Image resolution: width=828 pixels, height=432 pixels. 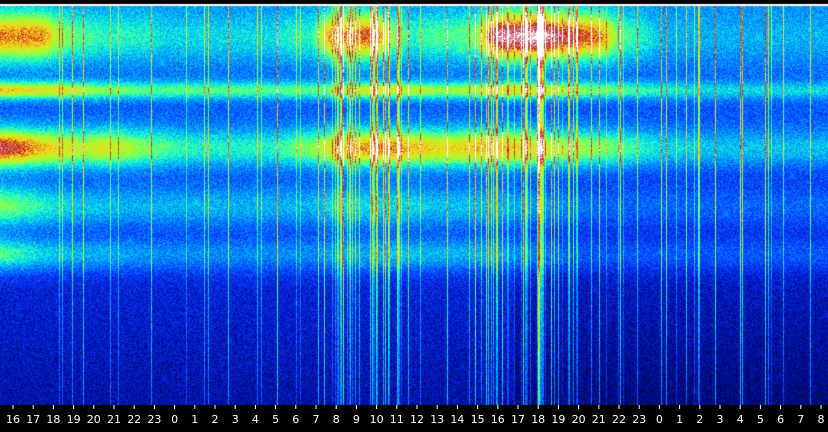 I want to click on x-tick-label: 15, so click(x=478, y=419).